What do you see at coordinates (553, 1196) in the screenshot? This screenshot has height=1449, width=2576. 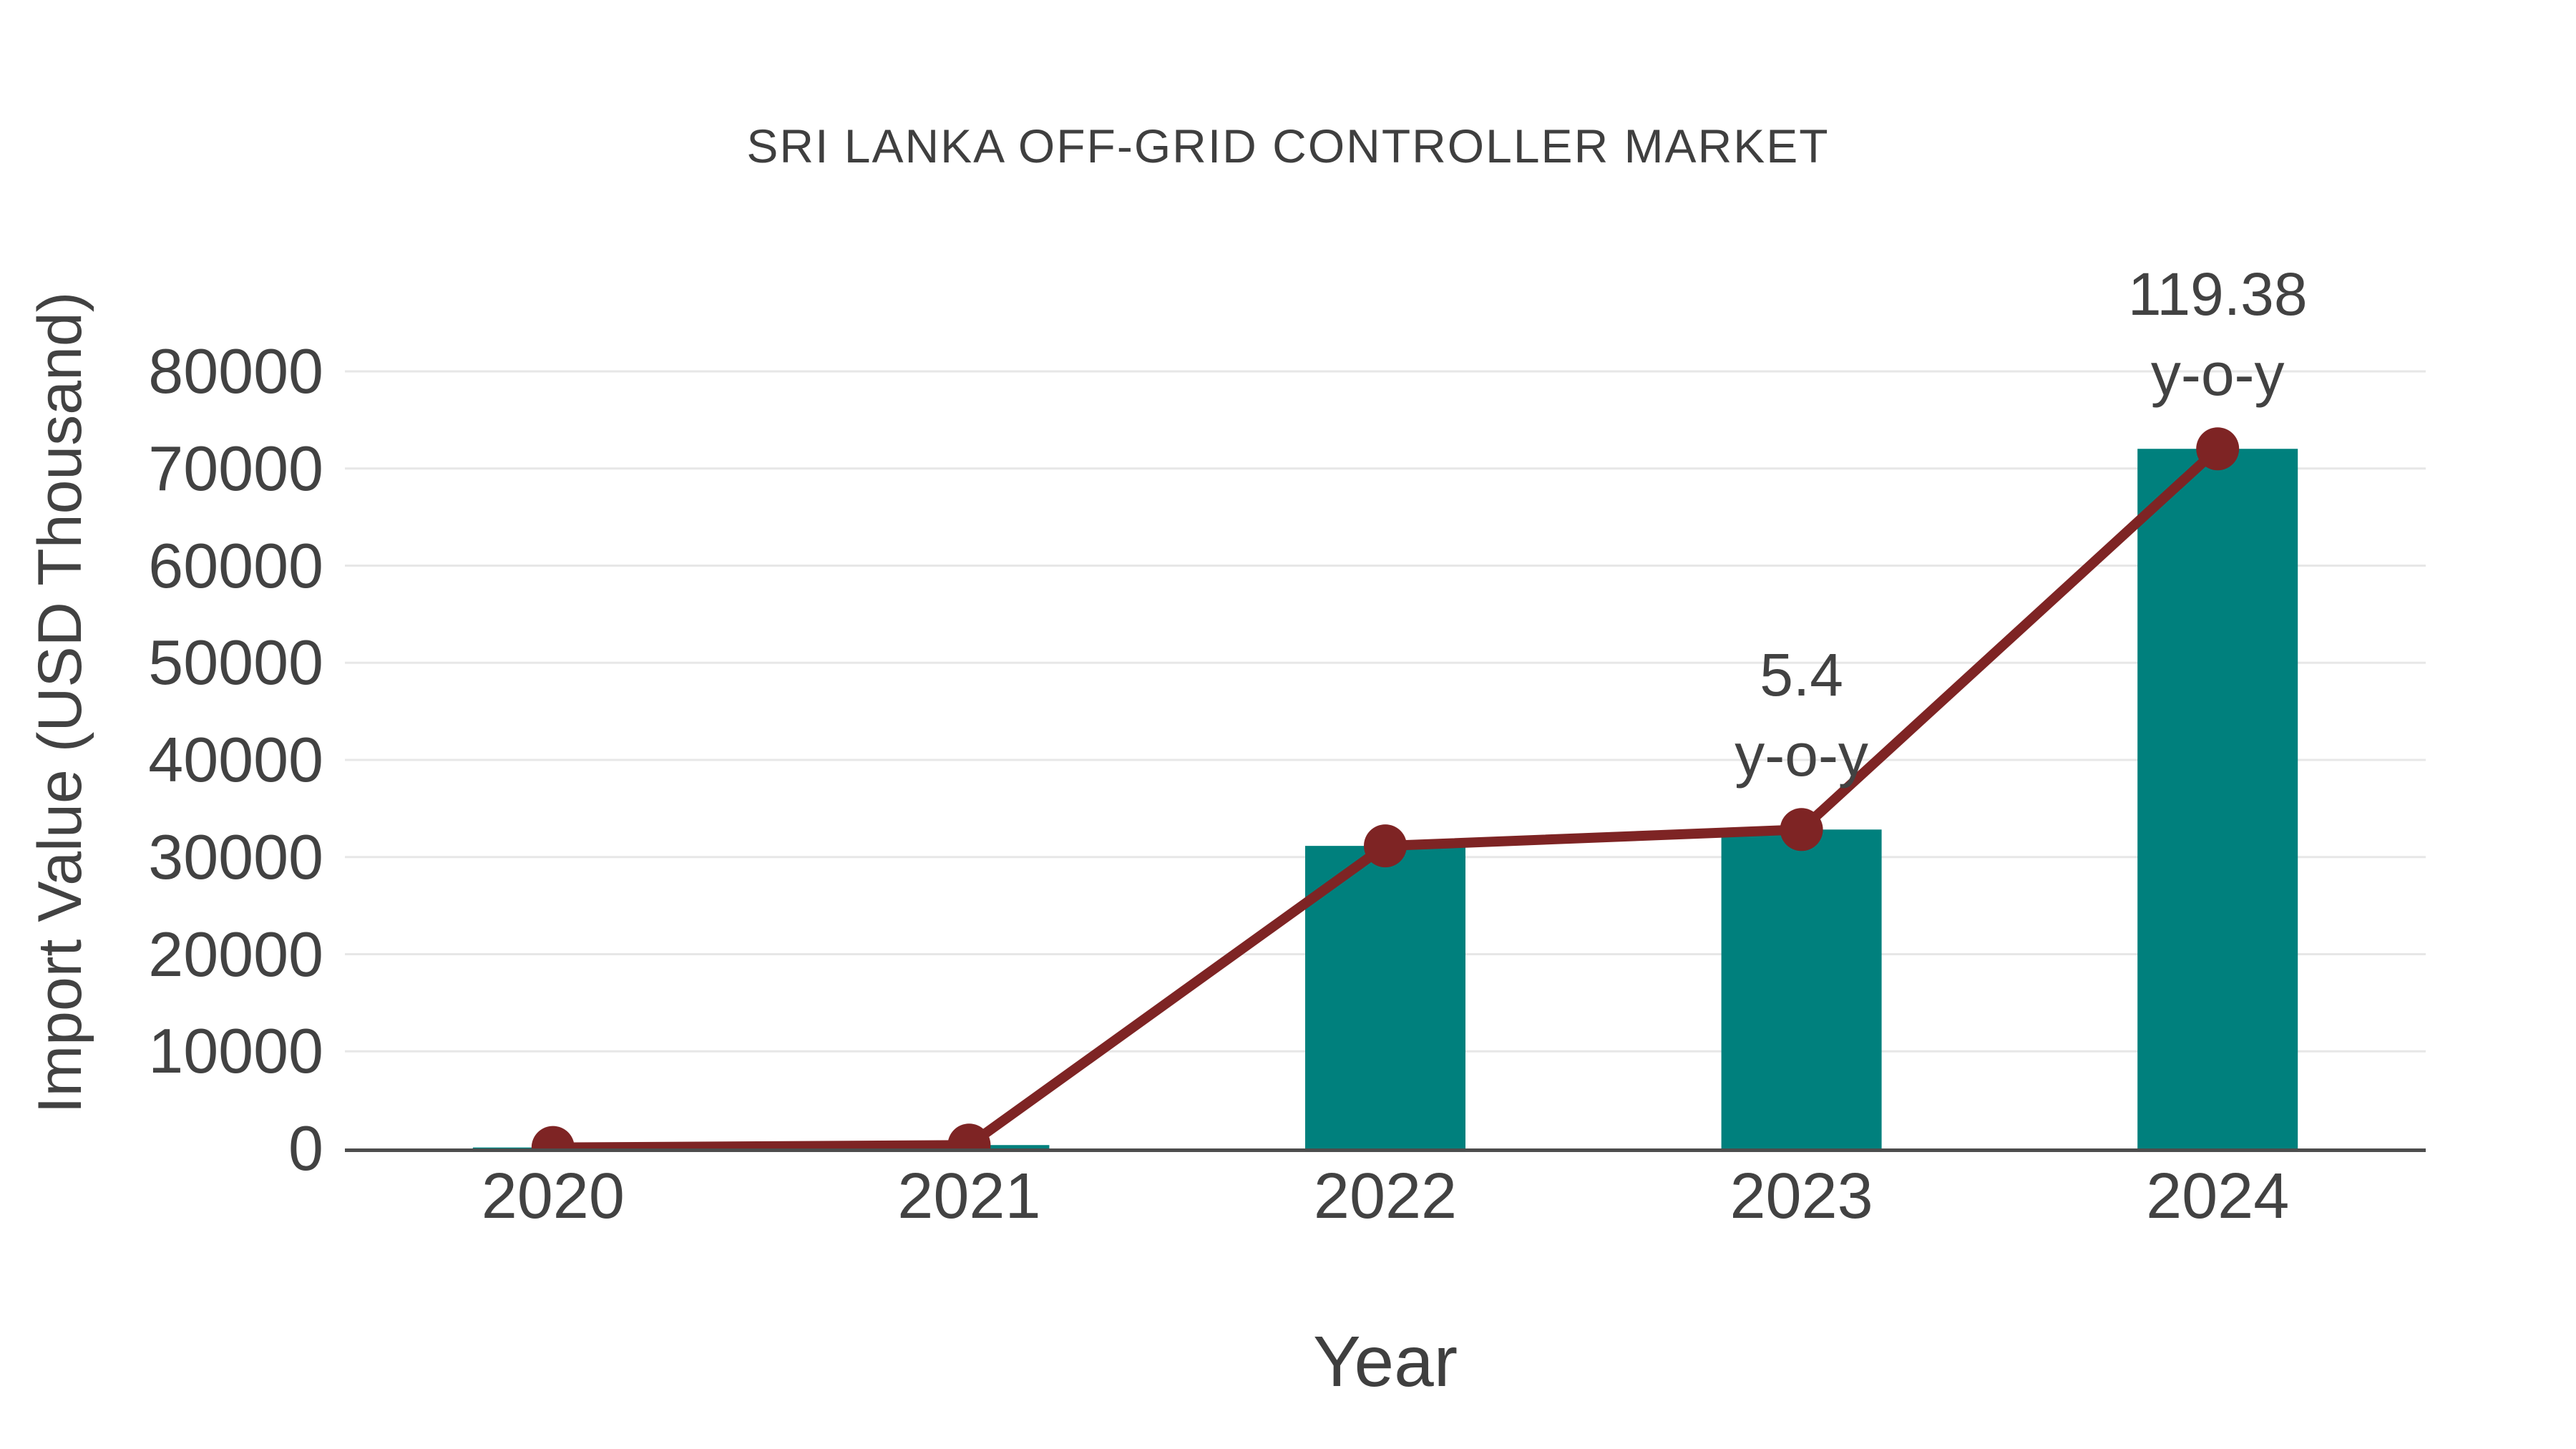 I see `x-tick-label-2020: 2020` at bounding box center [553, 1196].